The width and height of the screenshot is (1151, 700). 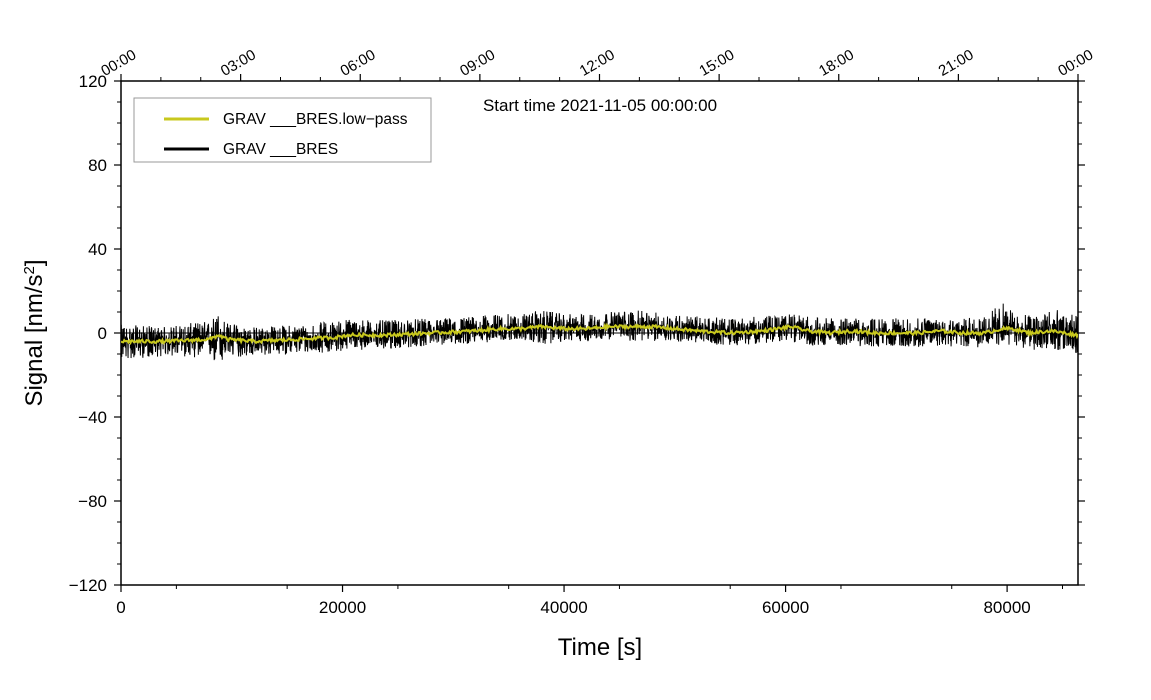 I want to click on legend: GRAV ___BRES.low−pass GRAV ___BRES, so click(x=282, y=130).